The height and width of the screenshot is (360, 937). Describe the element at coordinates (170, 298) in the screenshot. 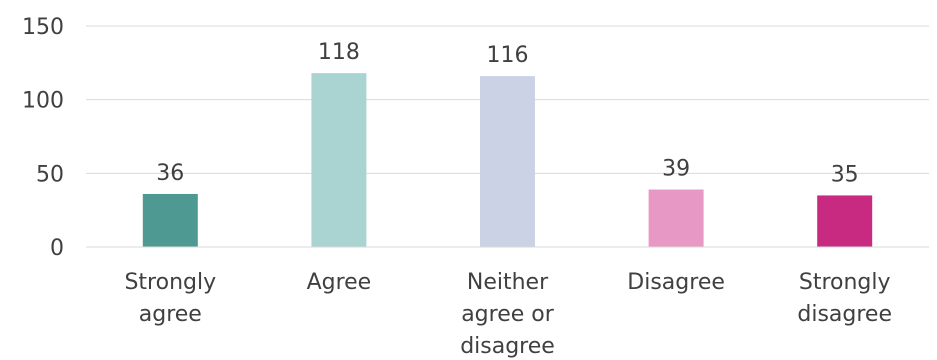

I see `x-category-label: Strongly agree` at that location.